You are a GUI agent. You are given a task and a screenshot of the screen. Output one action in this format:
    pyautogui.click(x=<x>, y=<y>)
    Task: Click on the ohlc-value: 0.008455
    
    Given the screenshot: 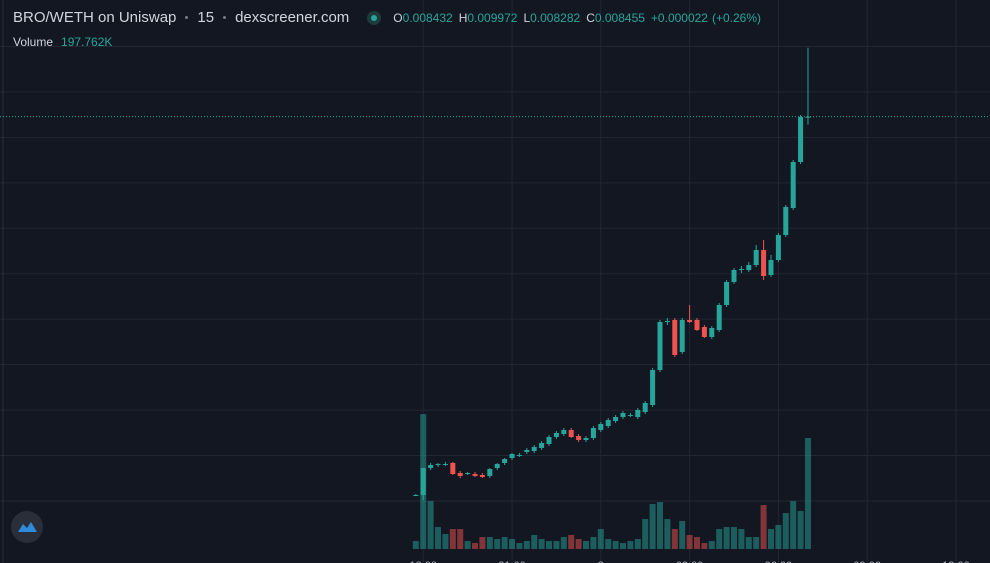 What is the action you would take?
    pyautogui.click(x=619, y=17)
    